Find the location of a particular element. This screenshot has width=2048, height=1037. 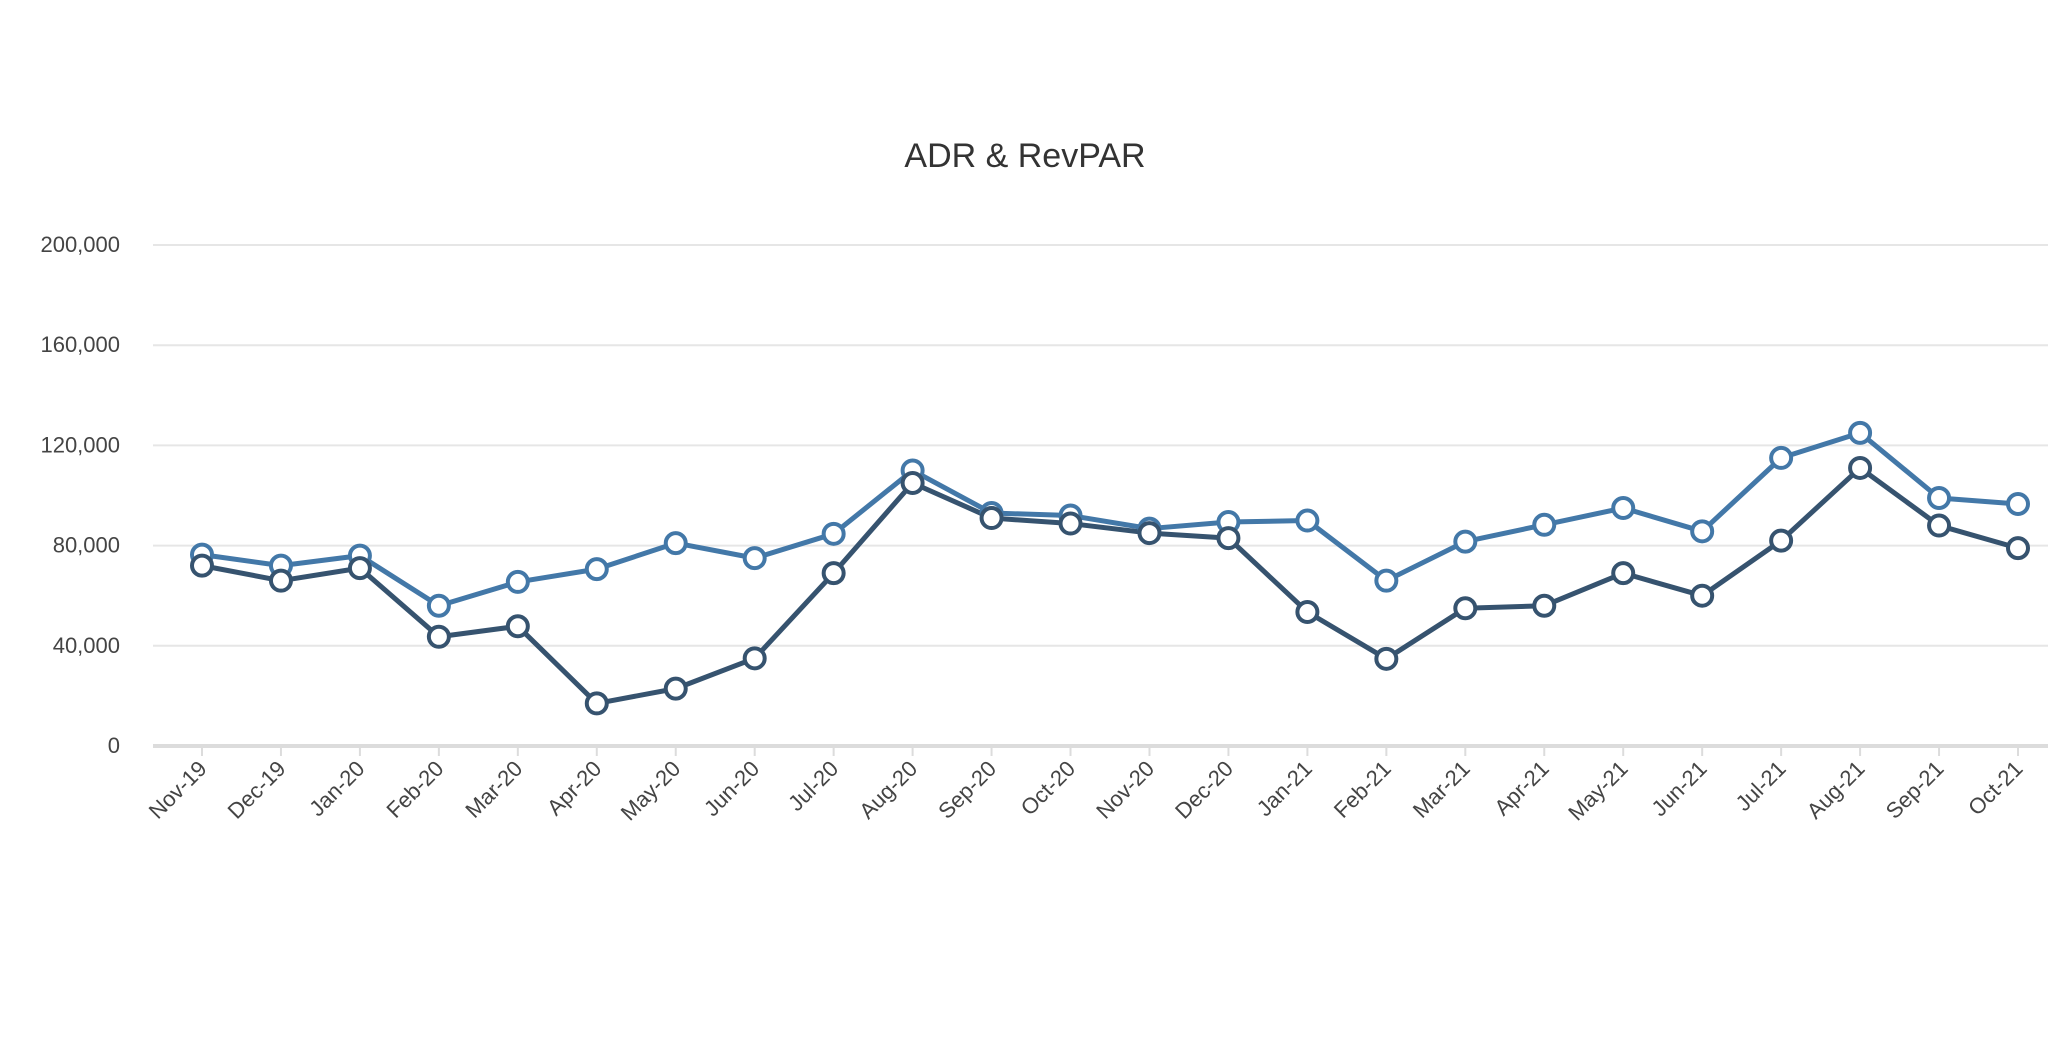

x-tick-label: Oct-21 is located at coordinates (1995, 788).